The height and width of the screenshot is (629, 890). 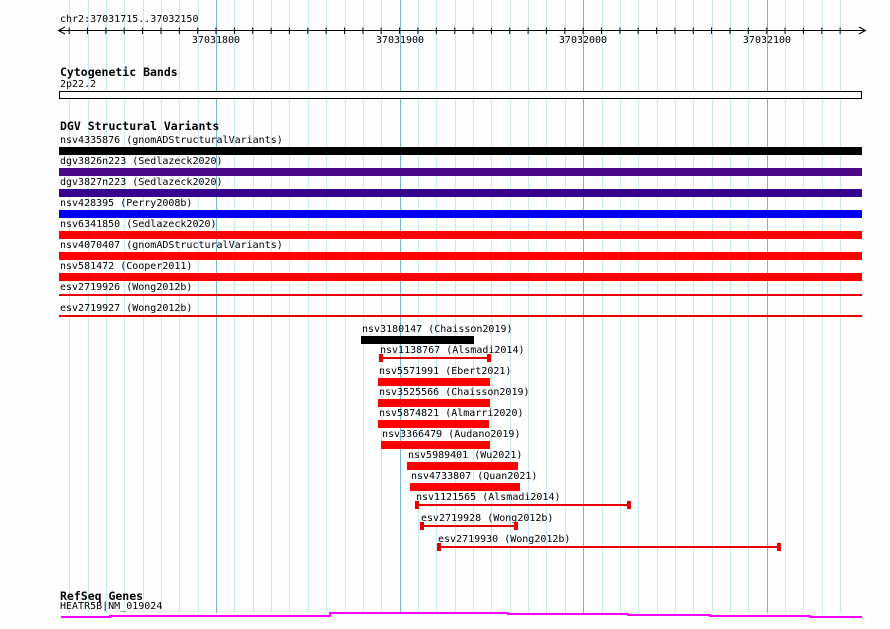 I want to click on section-title-cytogenetic-bands: Cytogenetic Bands, so click(x=119, y=72).